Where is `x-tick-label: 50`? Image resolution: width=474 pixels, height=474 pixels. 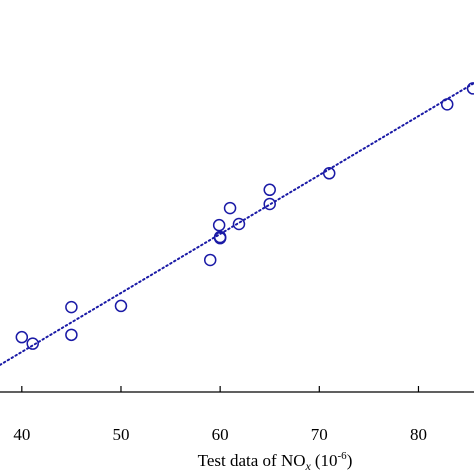
x-tick-label: 50 is located at coordinates (120, 434).